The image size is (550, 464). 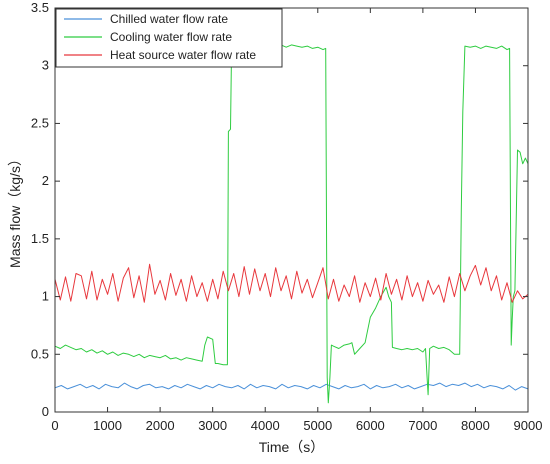 I want to click on legend-label-chilled: Chilled water flow rate, so click(x=169, y=19).